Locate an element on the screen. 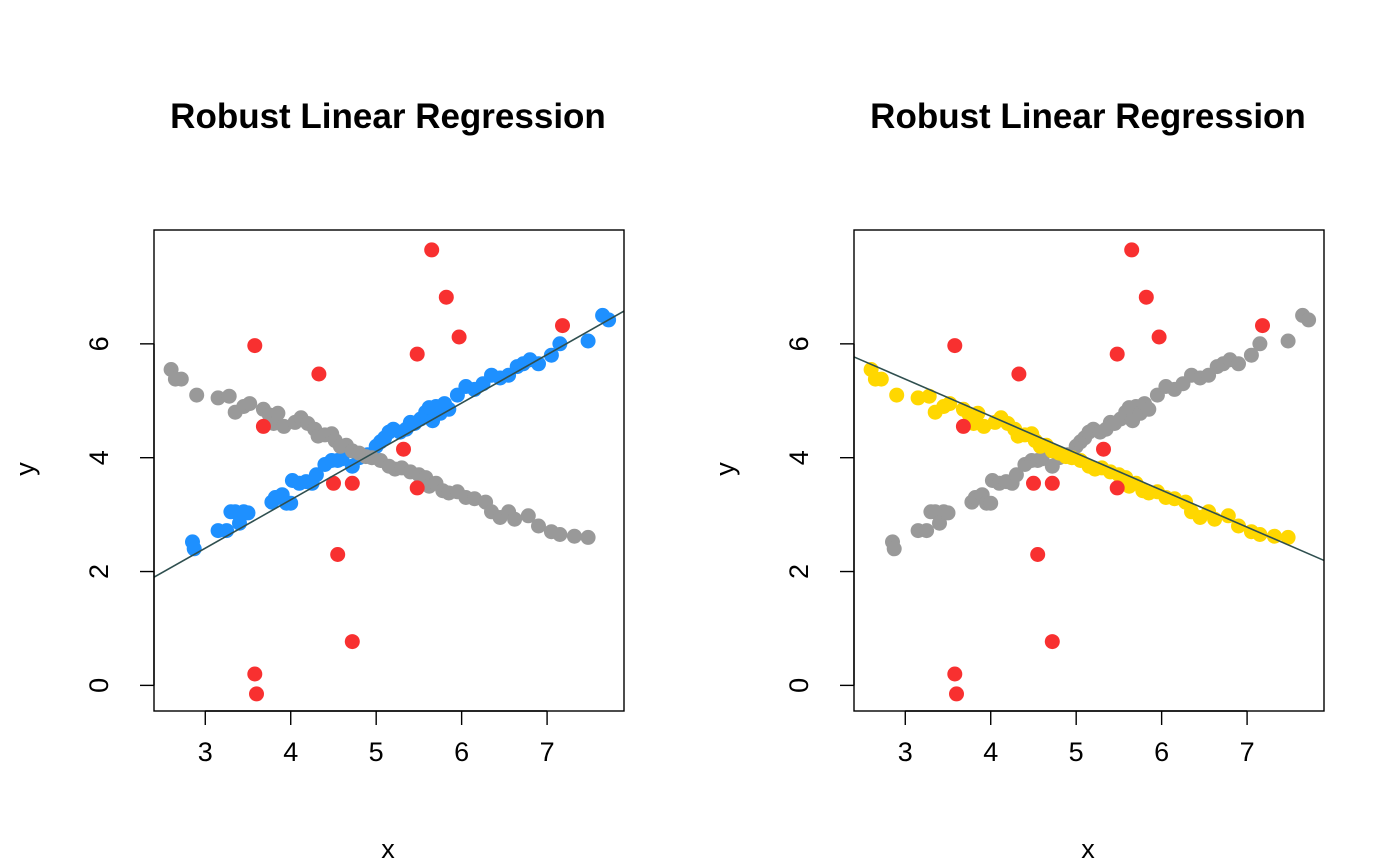 This screenshot has width=1400, height=865. right-x-tick-label: 7 is located at coordinates (1247, 752).